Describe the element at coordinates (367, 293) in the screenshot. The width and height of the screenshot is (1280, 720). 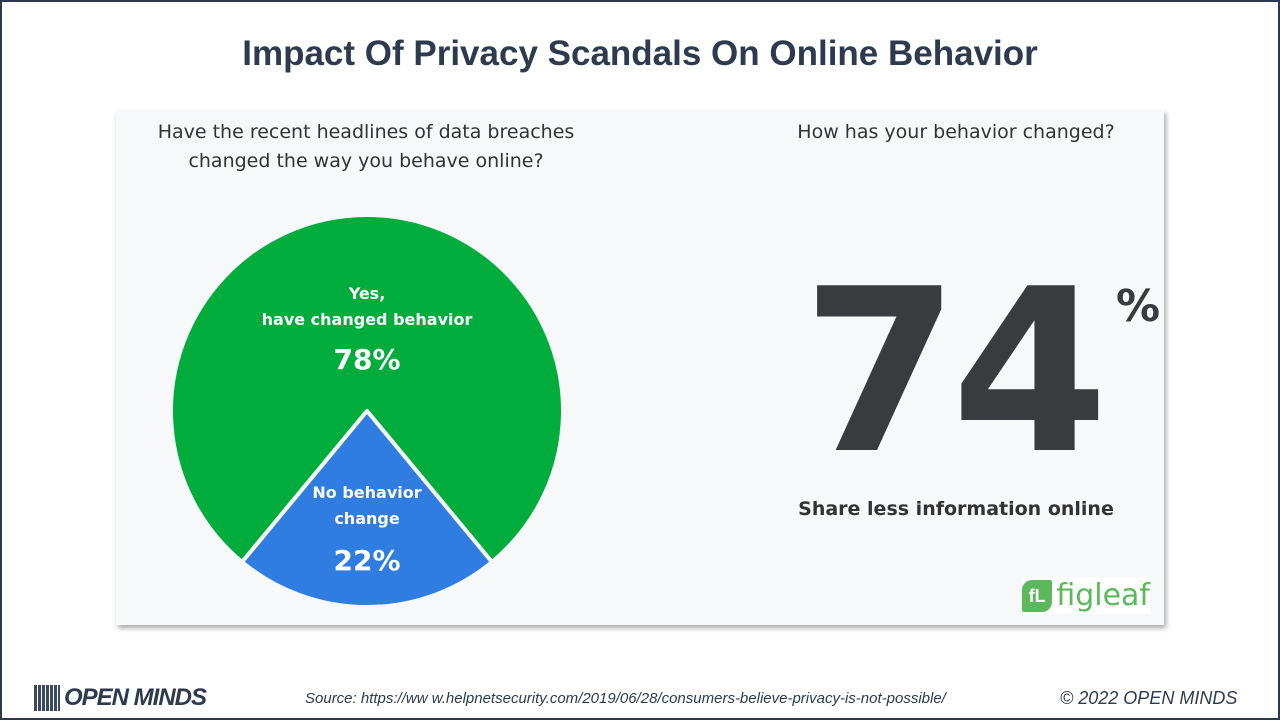
I see `slice-label-yes-1: Yes,` at that location.